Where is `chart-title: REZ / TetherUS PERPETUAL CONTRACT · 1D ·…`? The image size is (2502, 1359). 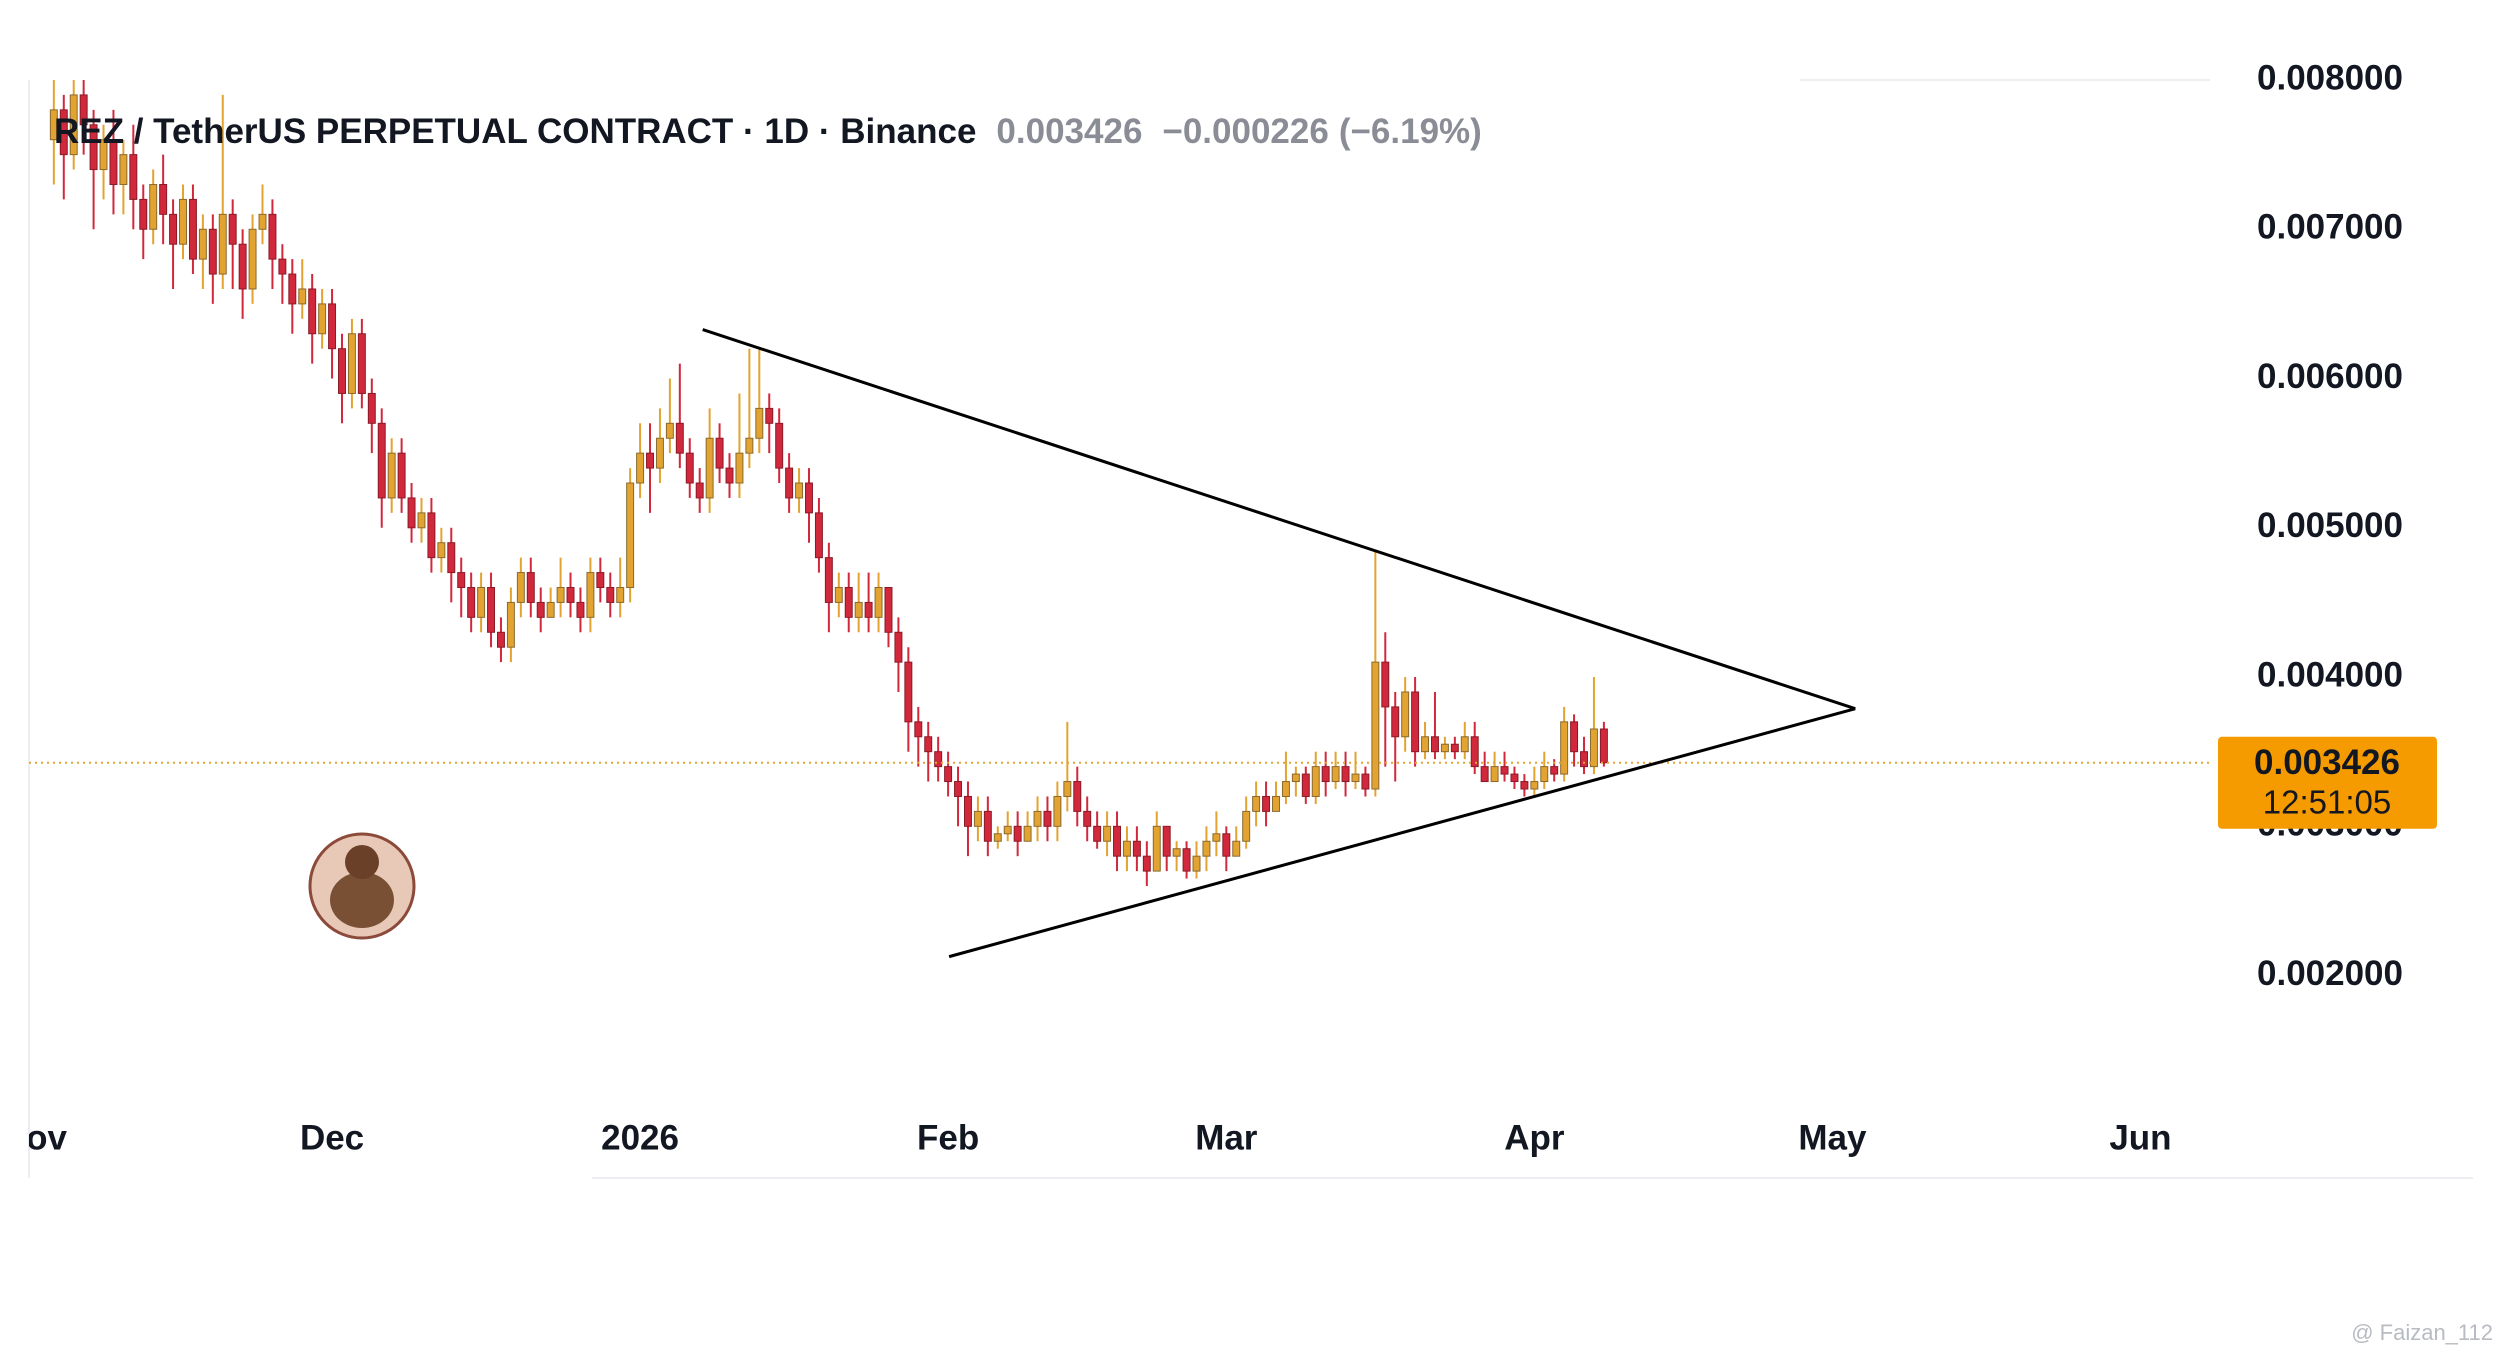
chart-title: REZ / TetherUS PERPETUAL CONTRACT · 1D ·… is located at coordinates (515, 131).